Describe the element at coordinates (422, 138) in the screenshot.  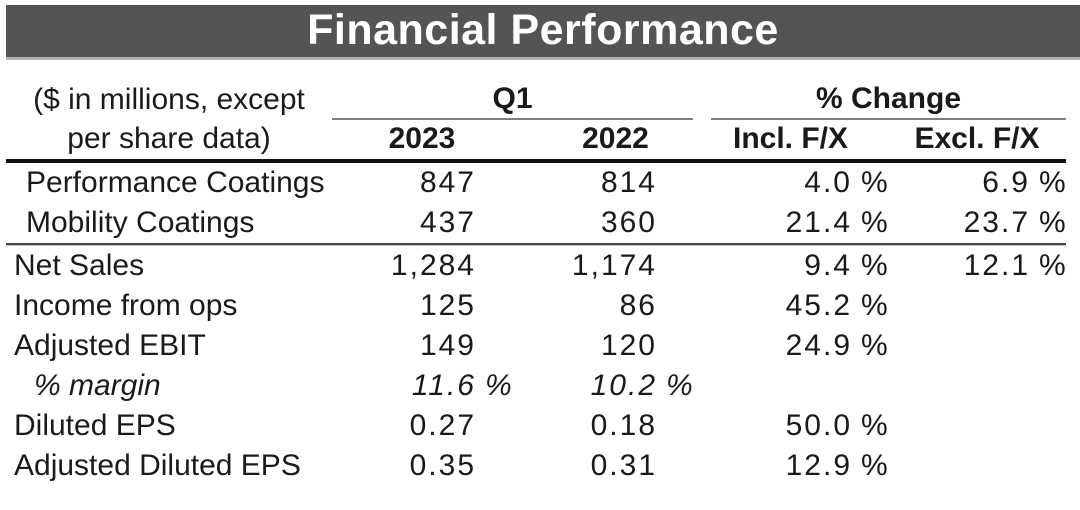
I see `column-header-2023: 2023` at that location.